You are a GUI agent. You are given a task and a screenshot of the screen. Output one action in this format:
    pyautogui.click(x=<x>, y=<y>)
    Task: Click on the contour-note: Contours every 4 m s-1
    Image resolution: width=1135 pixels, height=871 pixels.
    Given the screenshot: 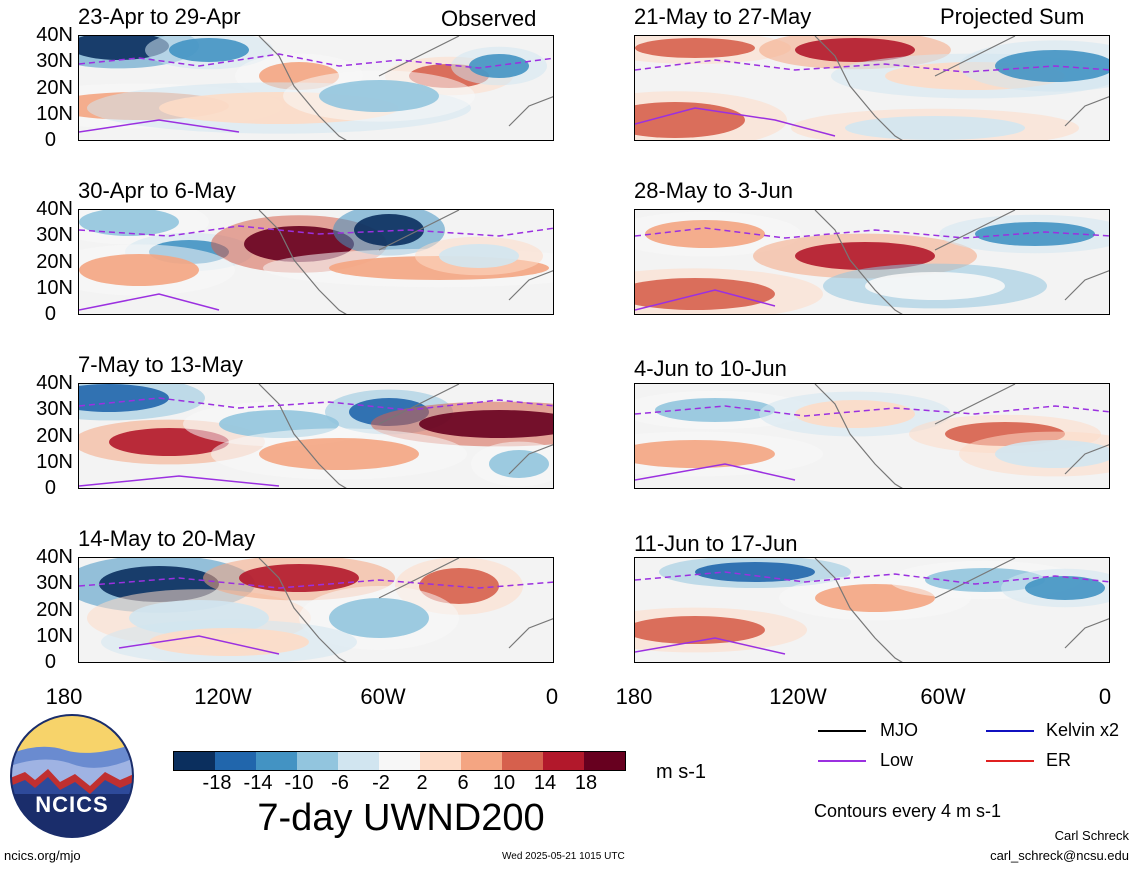 What is the action you would take?
    pyautogui.click(x=908, y=811)
    